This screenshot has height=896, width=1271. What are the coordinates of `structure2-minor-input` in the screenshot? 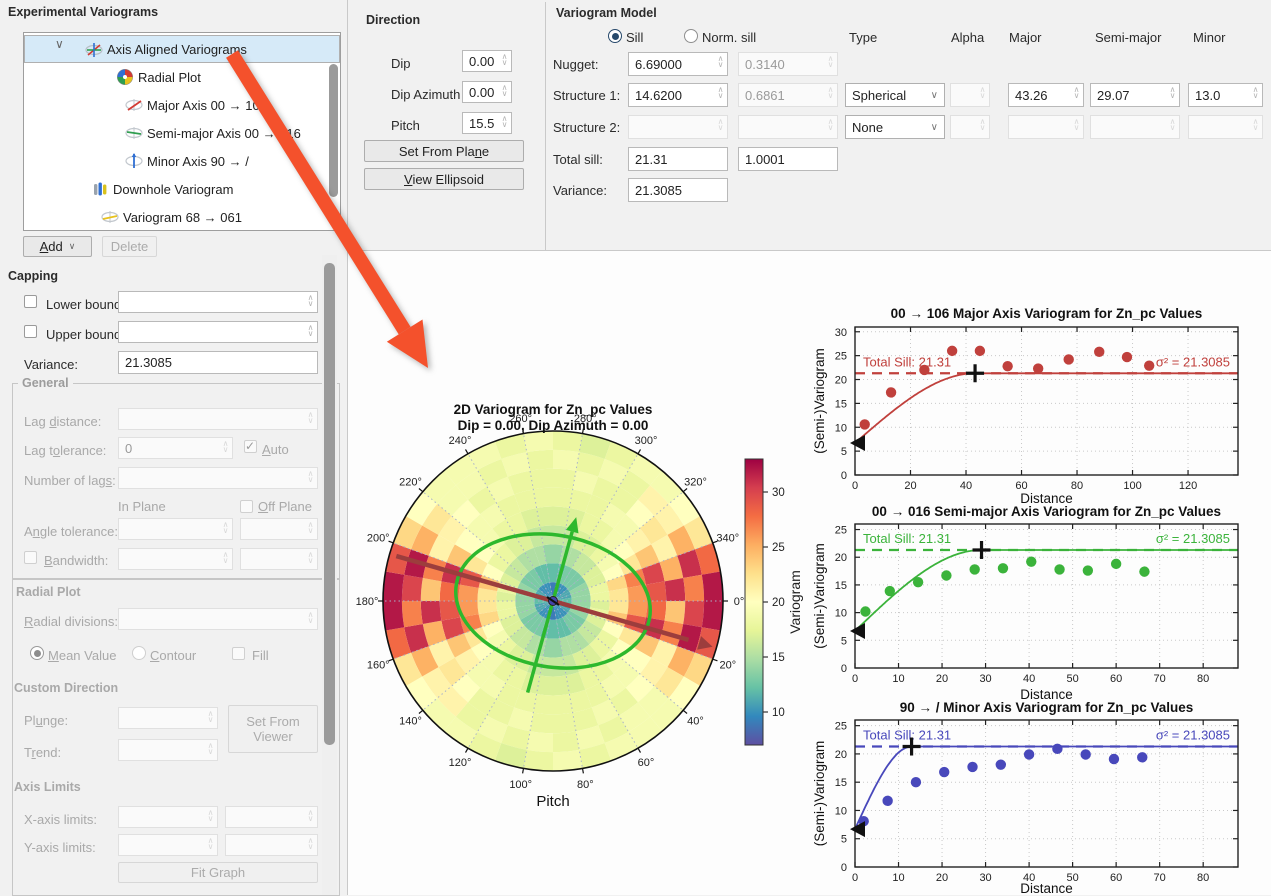 It's located at (1225, 127).